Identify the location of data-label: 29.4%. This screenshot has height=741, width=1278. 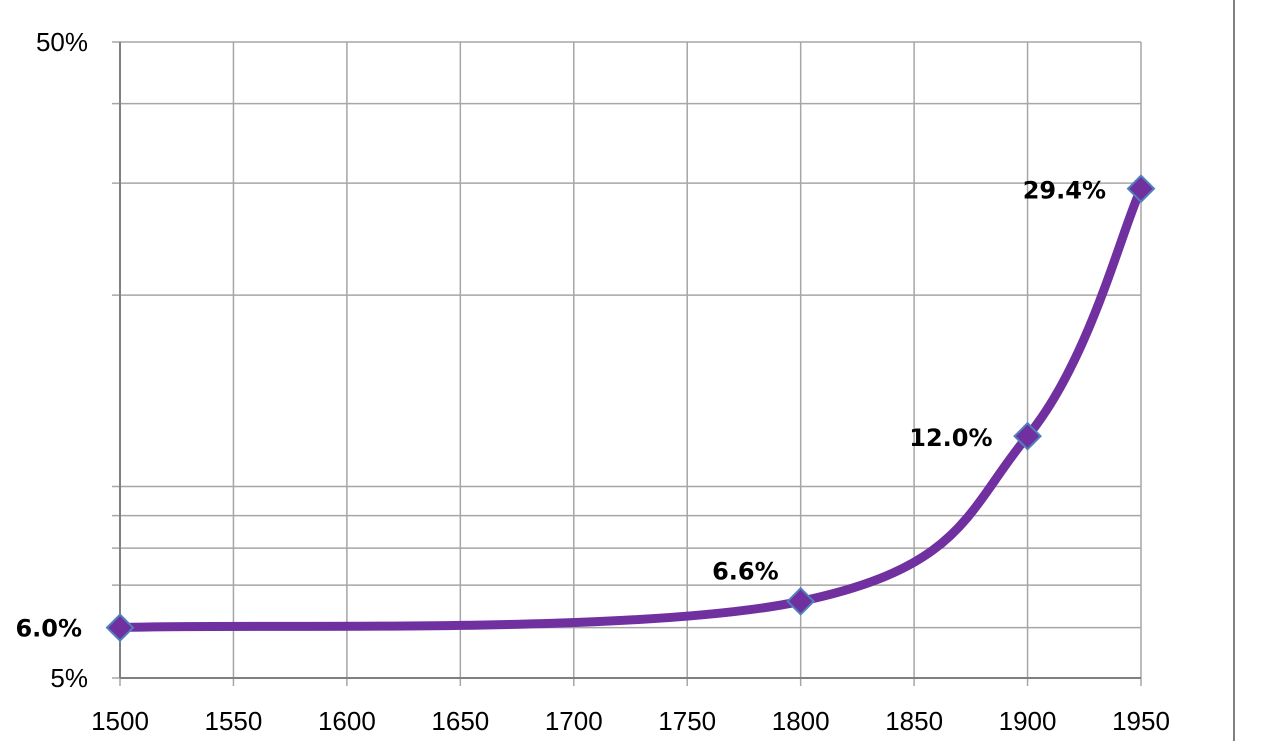
(1064, 191).